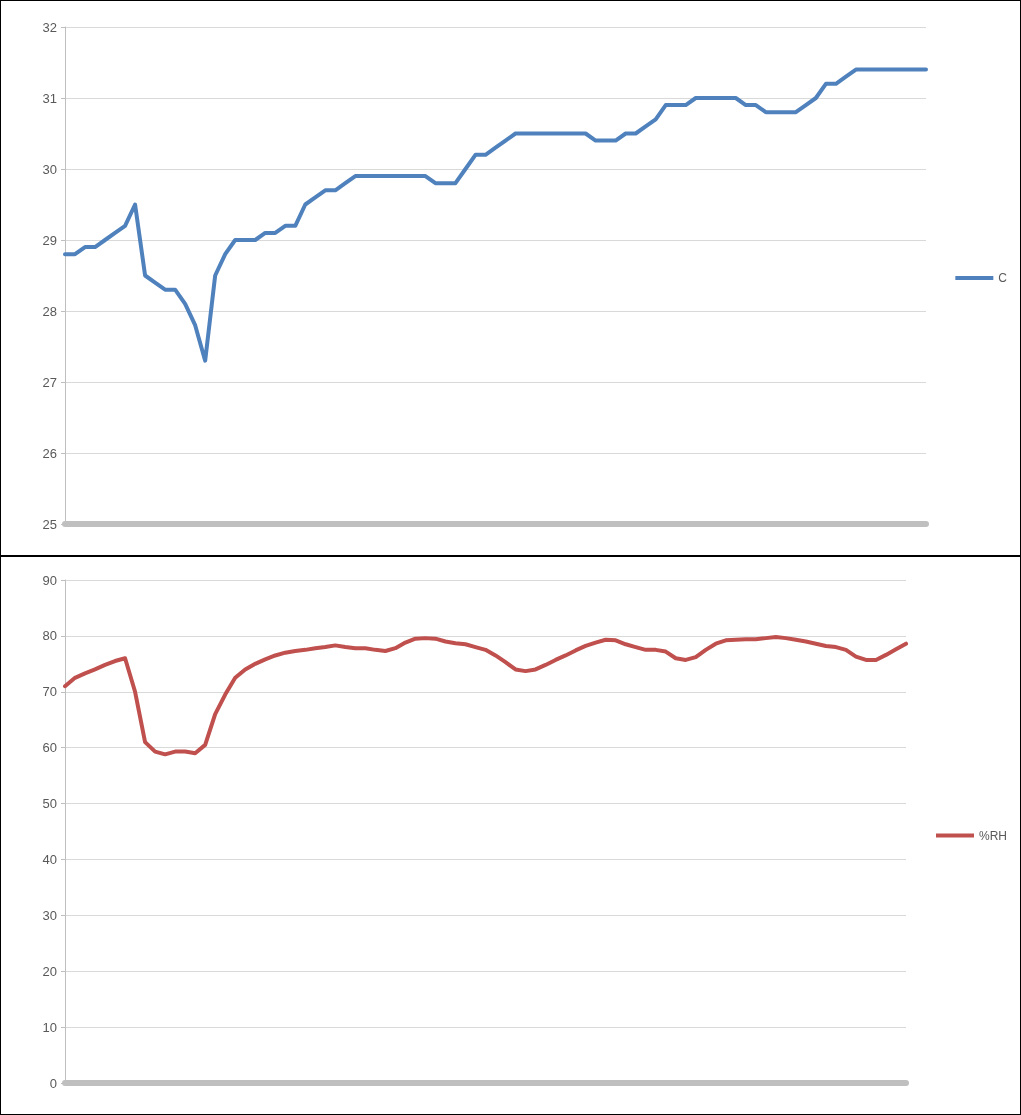 This screenshot has width=1021, height=1115. What do you see at coordinates (49, 971) in the screenshot?
I see `y-tick-label: 20` at bounding box center [49, 971].